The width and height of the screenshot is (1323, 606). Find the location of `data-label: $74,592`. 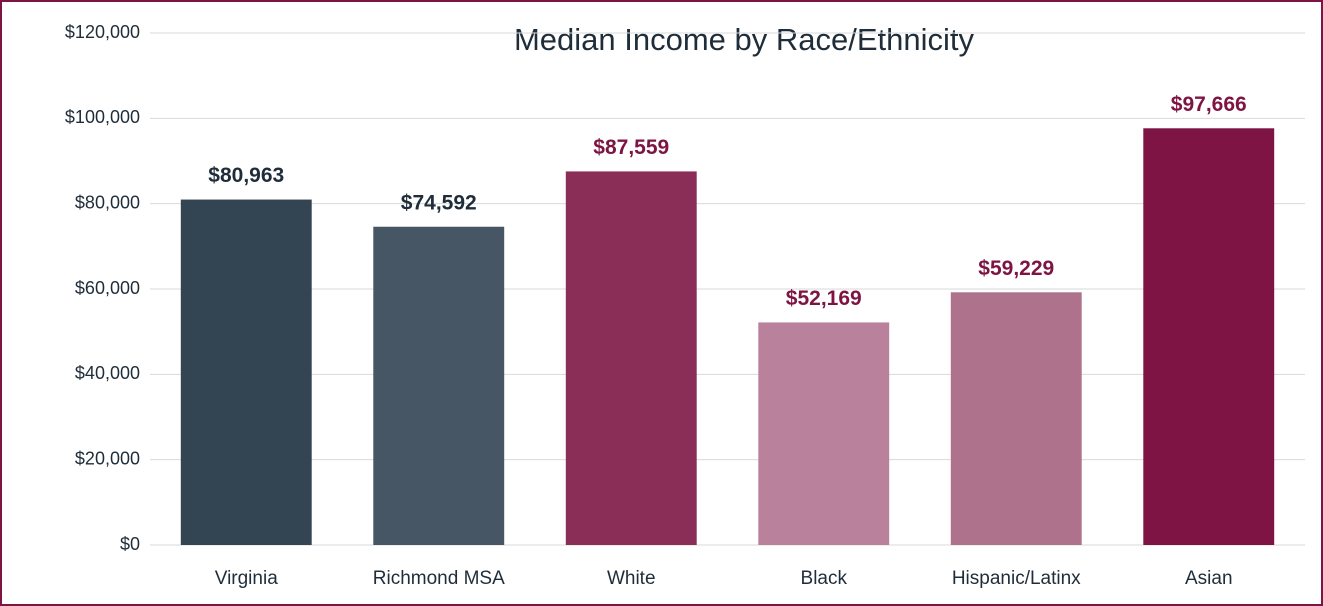

data-label: $74,592 is located at coordinates (439, 202).